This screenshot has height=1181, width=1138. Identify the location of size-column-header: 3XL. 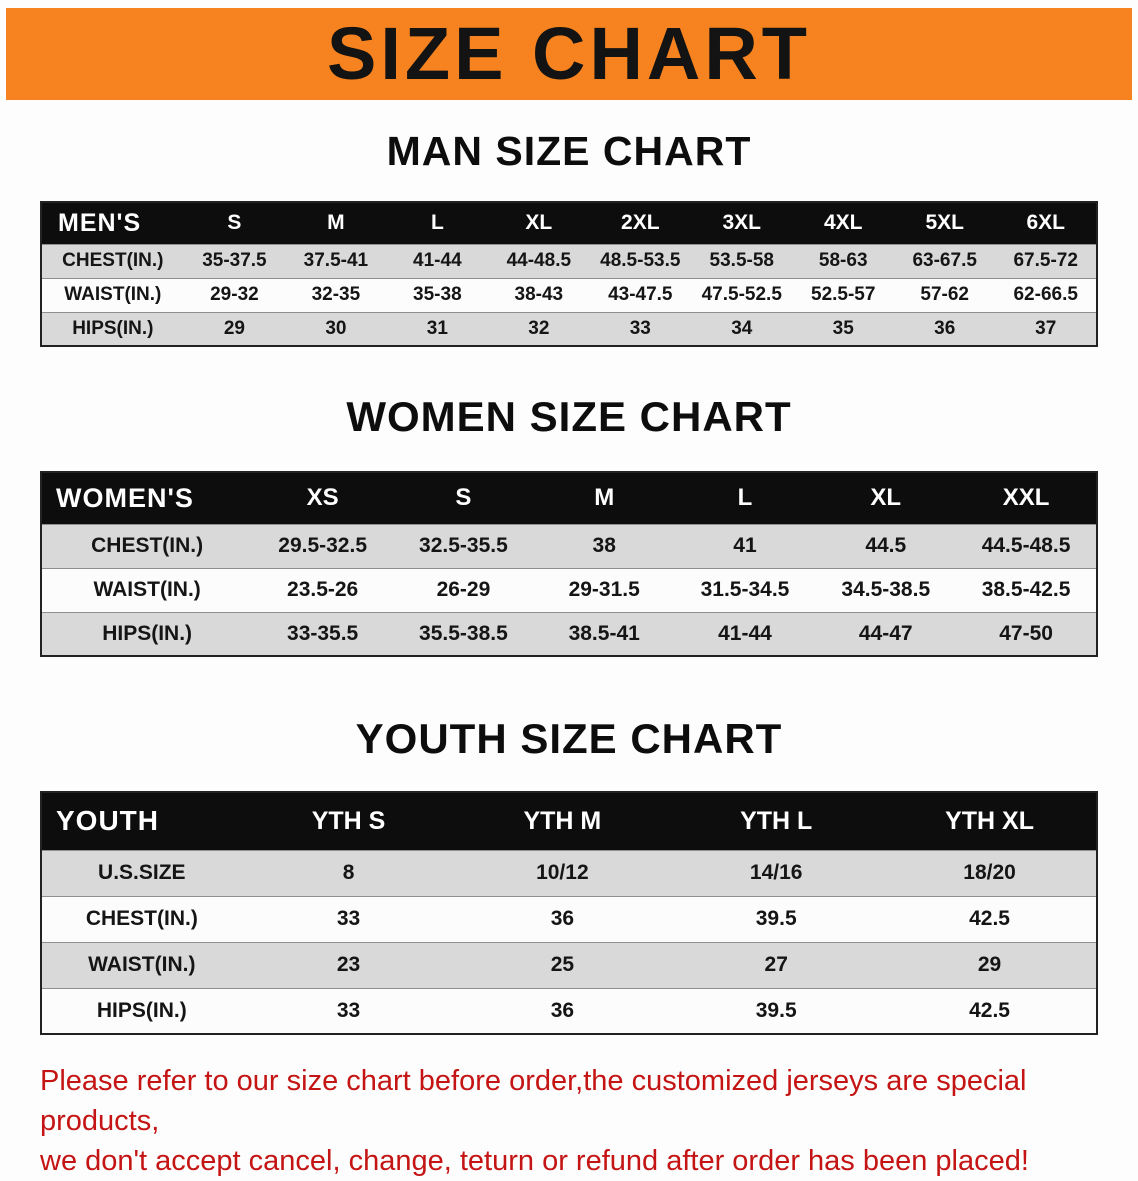
(742, 223).